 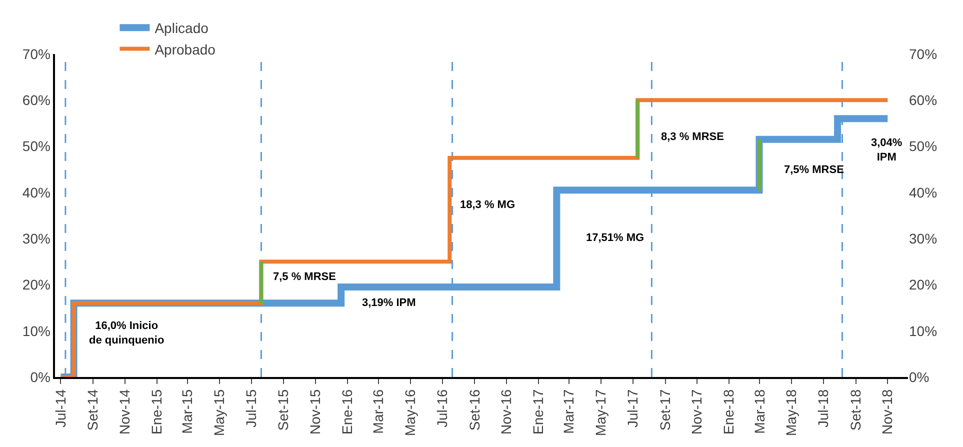 What do you see at coordinates (923, 54) in the screenshot?
I see `y2-tick-label: 70%` at bounding box center [923, 54].